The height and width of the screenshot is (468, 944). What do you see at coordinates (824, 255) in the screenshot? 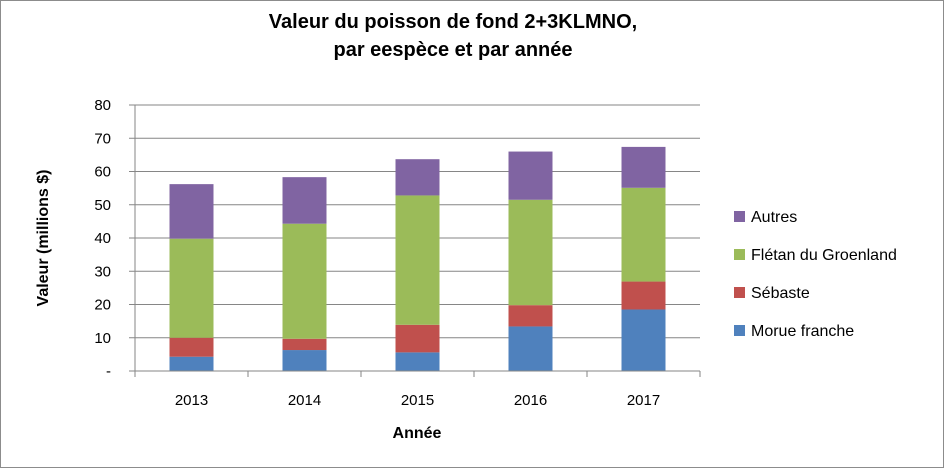
I see `legend-label: Flétan du Groenland` at bounding box center [824, 255].